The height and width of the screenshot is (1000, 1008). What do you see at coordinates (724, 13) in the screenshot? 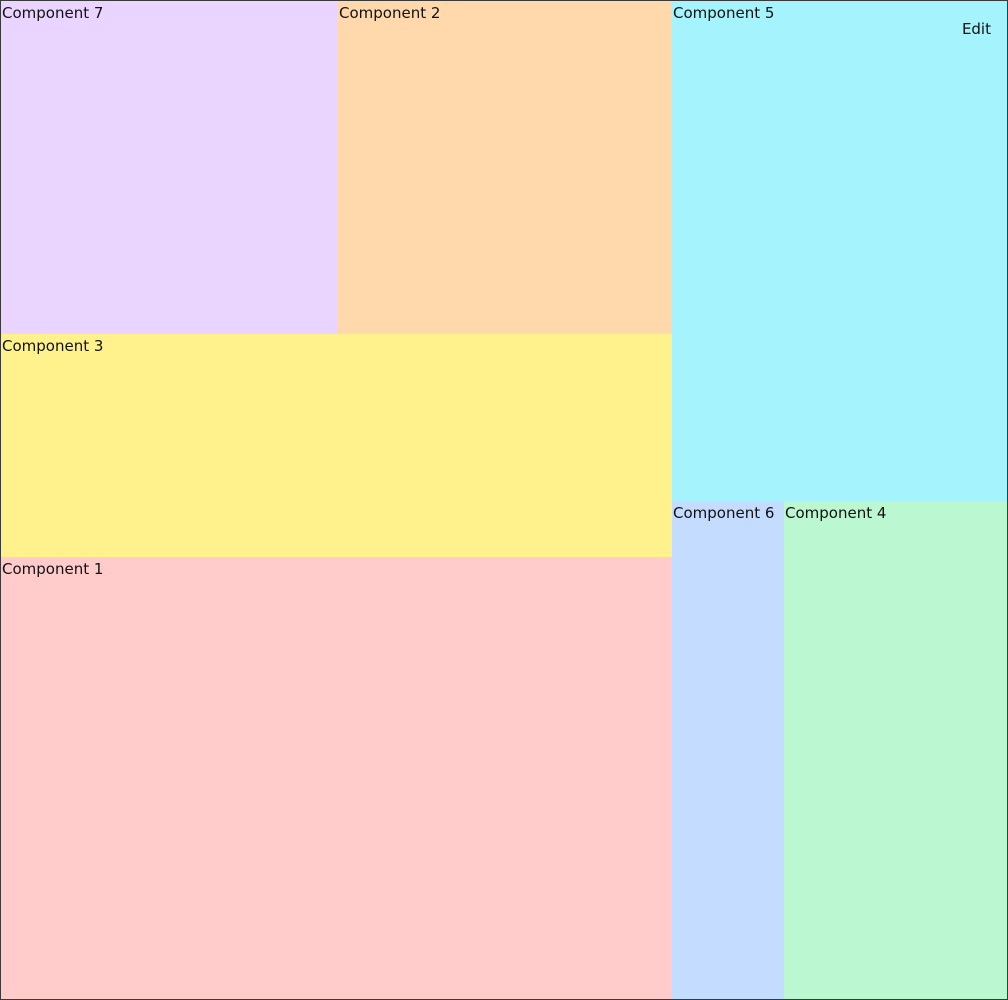
I see `component-5-label: Component 5` at bounding box center [724, 13].